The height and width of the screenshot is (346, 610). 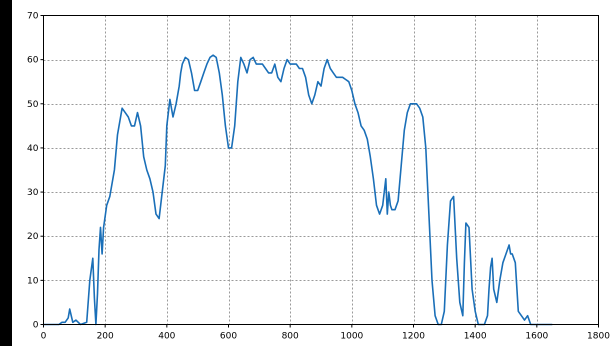 I want to click on x-tick-label: 600, so click(x=228, y=337).